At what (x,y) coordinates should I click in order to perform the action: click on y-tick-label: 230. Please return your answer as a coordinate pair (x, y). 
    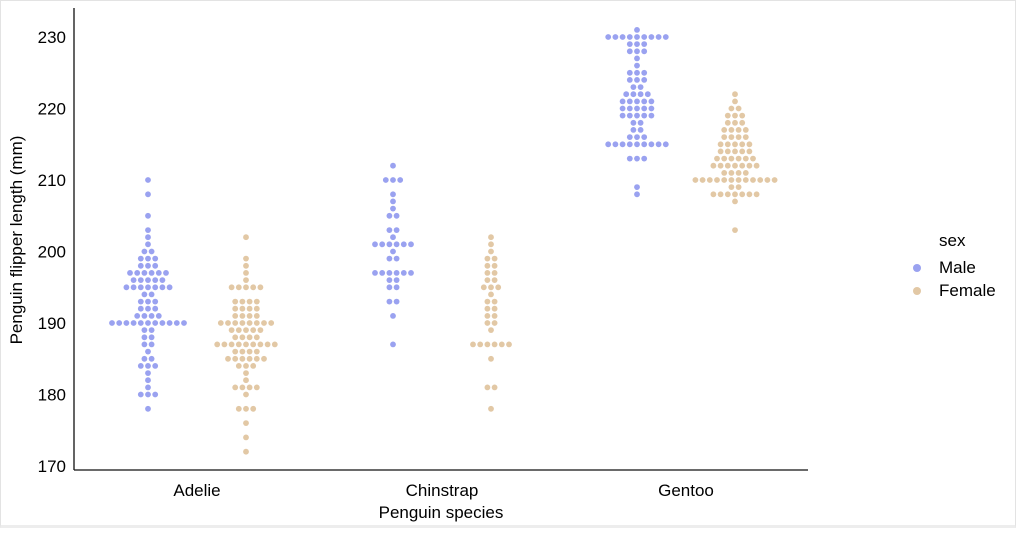
    Looking at the image, I should click on (52, 37).